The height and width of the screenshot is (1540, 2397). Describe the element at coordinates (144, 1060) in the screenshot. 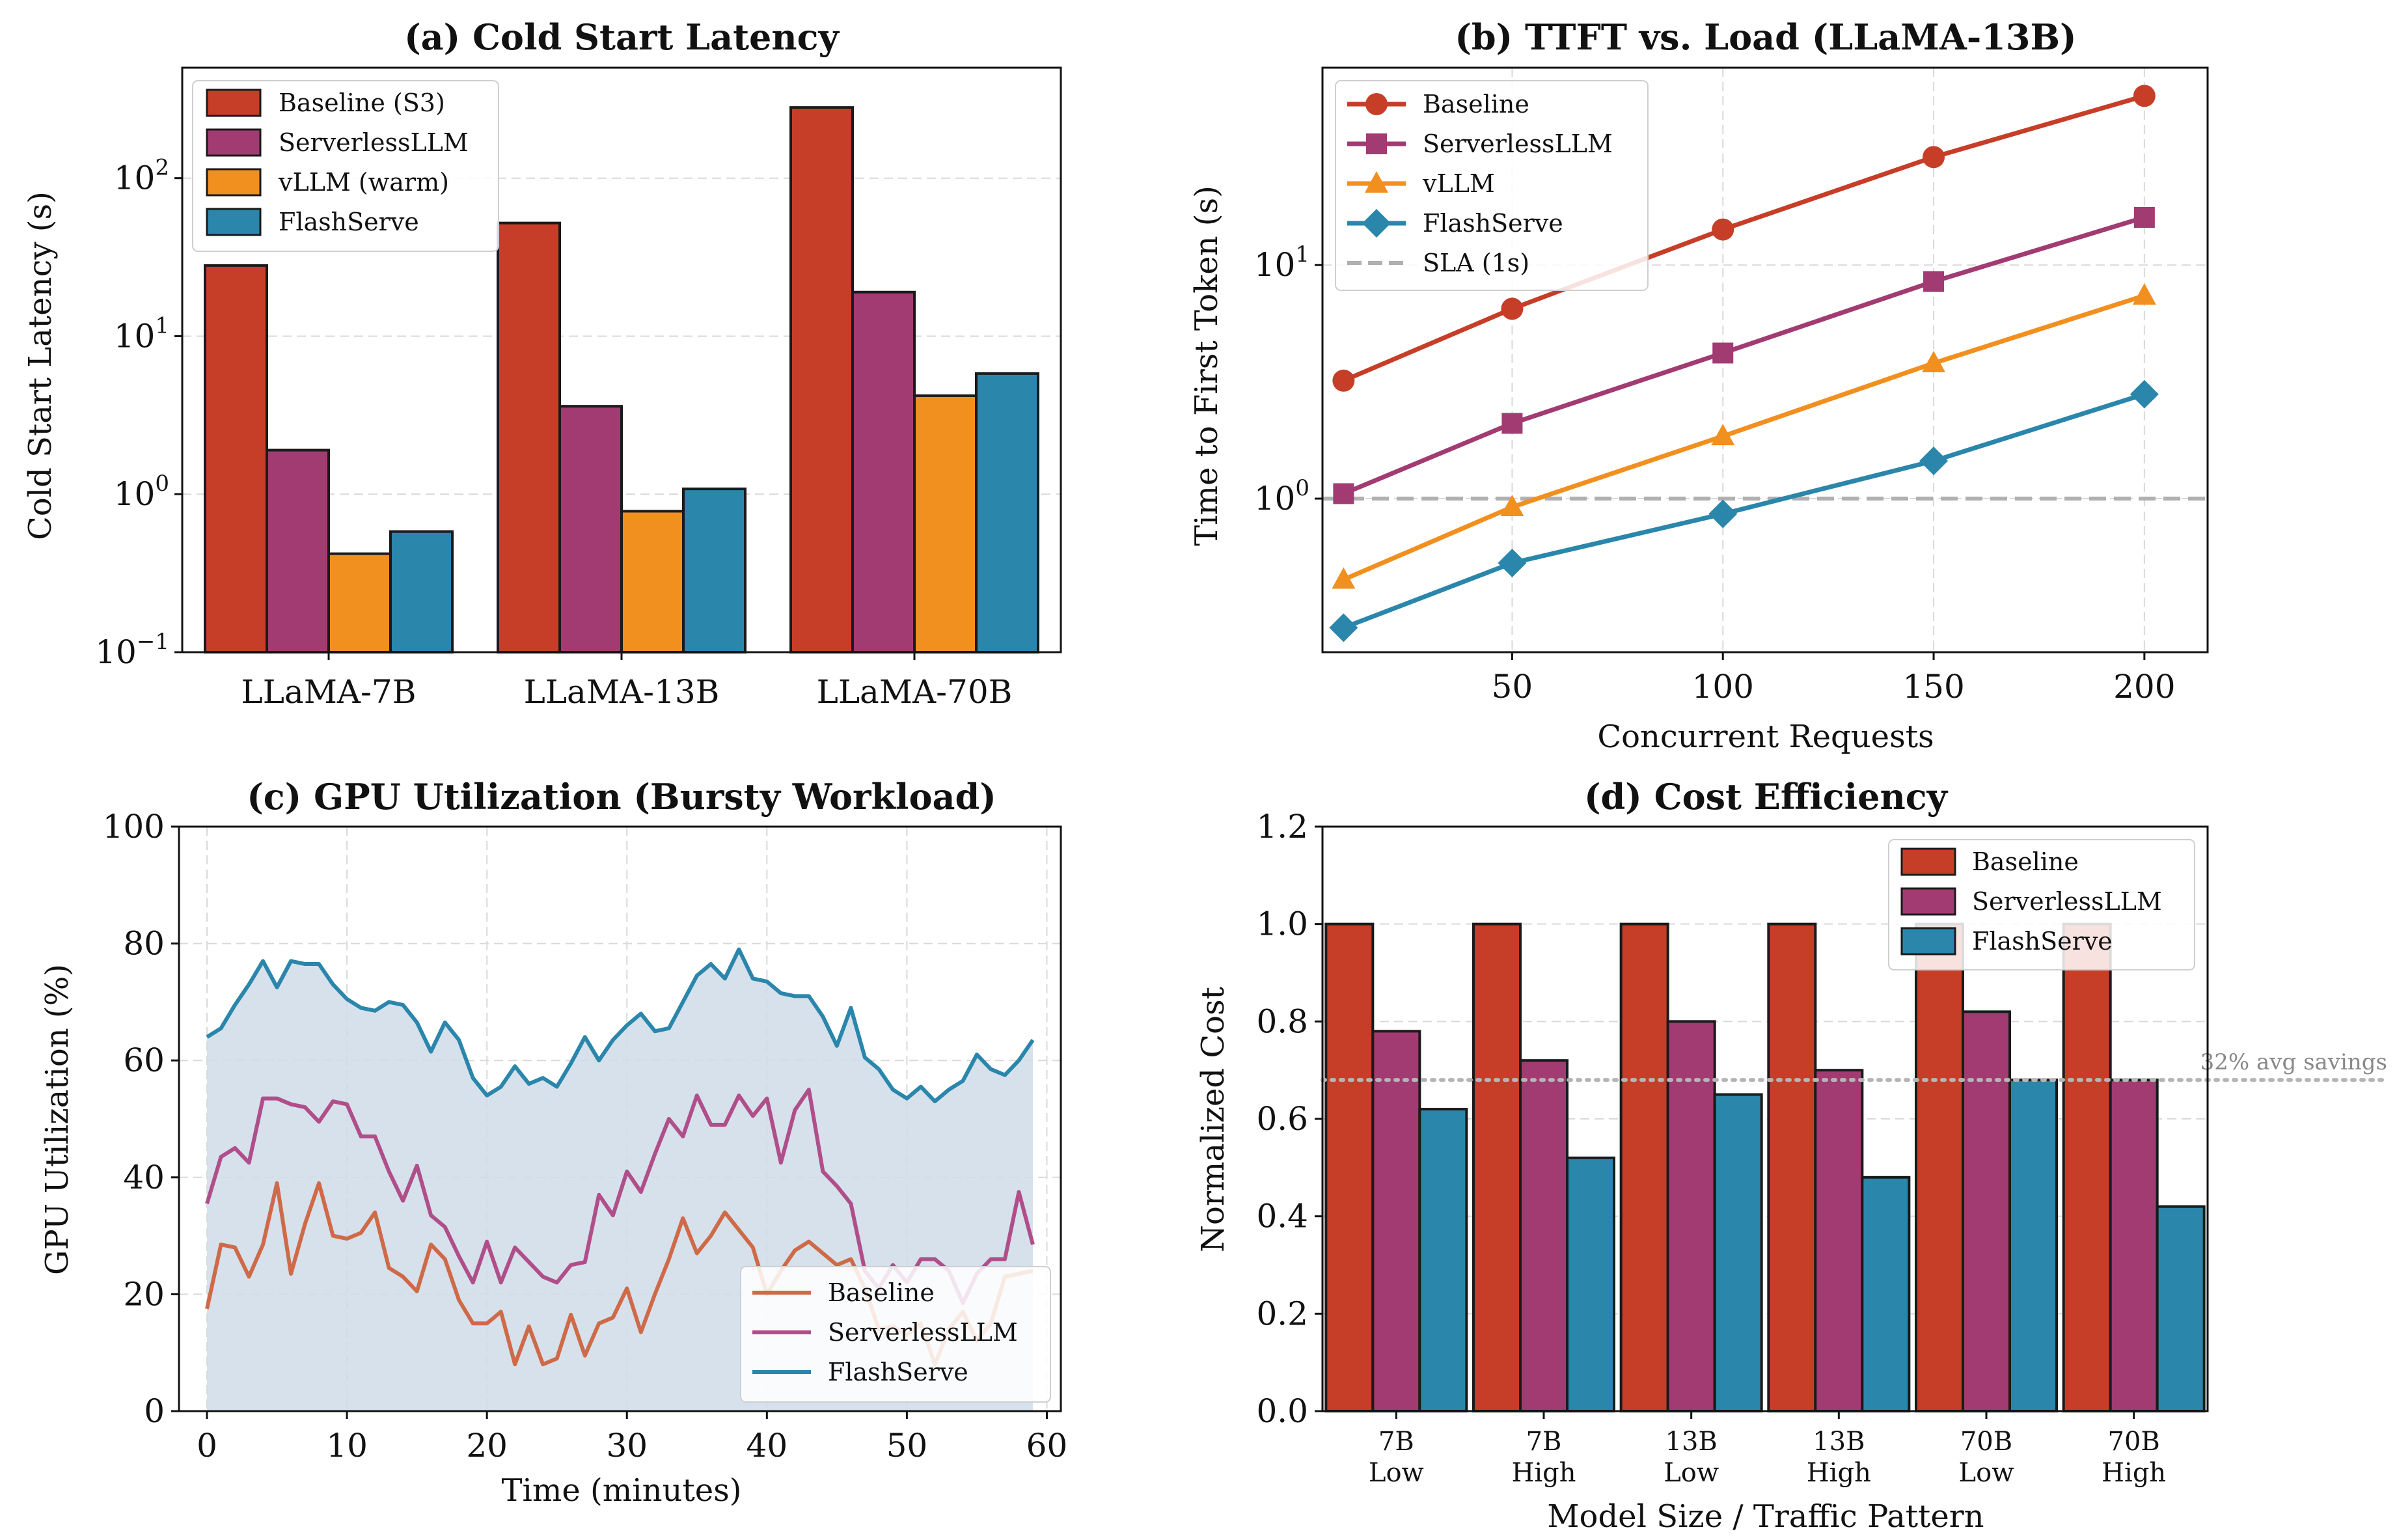

I see `ytick-label: 60` at that location.